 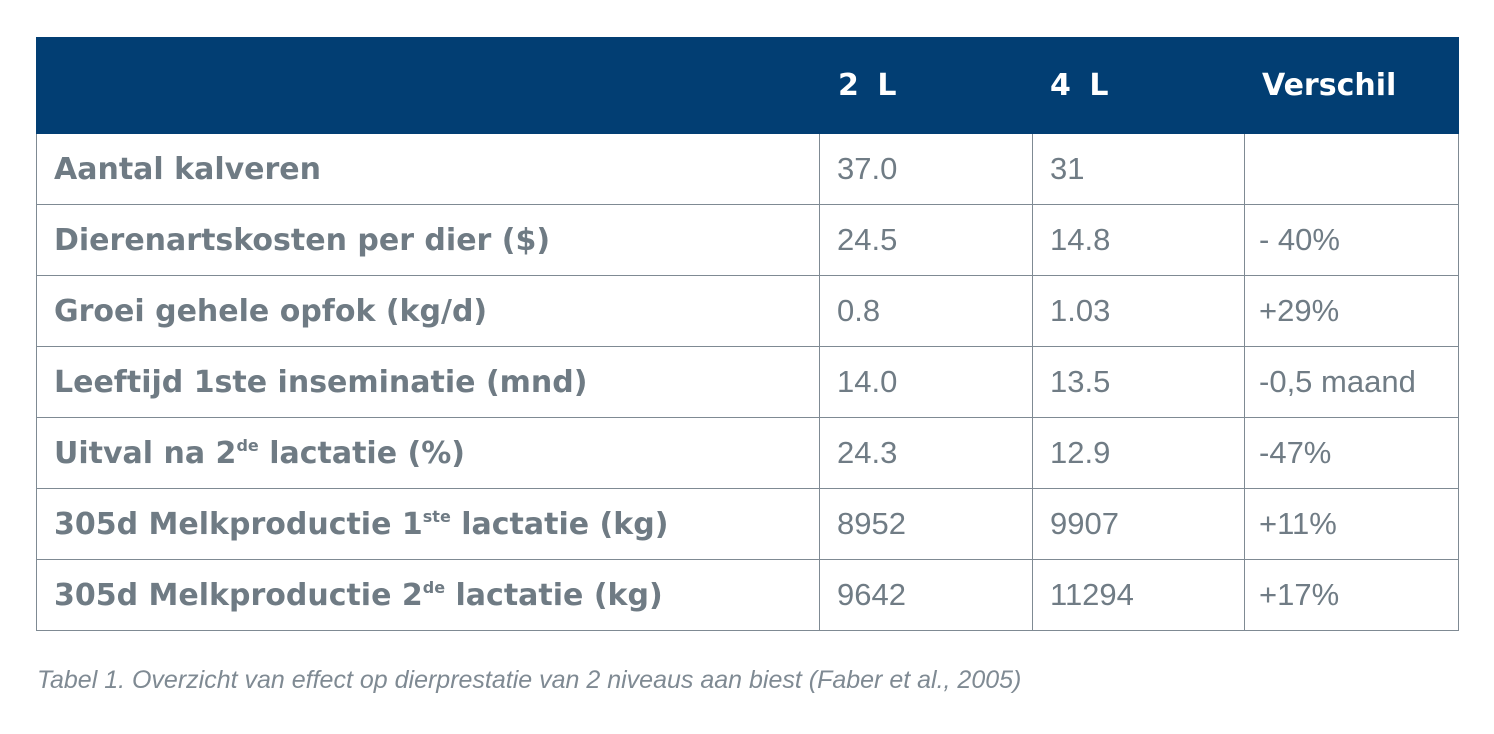 I want to click on row-label-text: 305d Melkproductie 2, so click(x=238, y=595).